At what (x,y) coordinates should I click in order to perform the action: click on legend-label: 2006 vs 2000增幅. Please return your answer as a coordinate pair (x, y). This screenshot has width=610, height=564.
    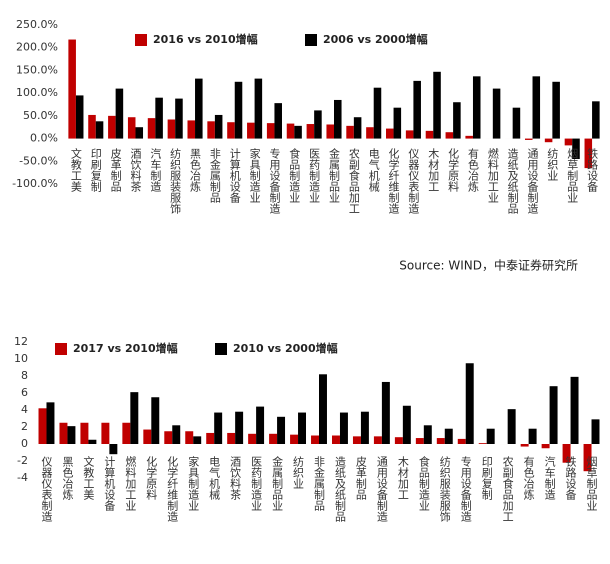
    Looking at the image, I should click on (375, 39).